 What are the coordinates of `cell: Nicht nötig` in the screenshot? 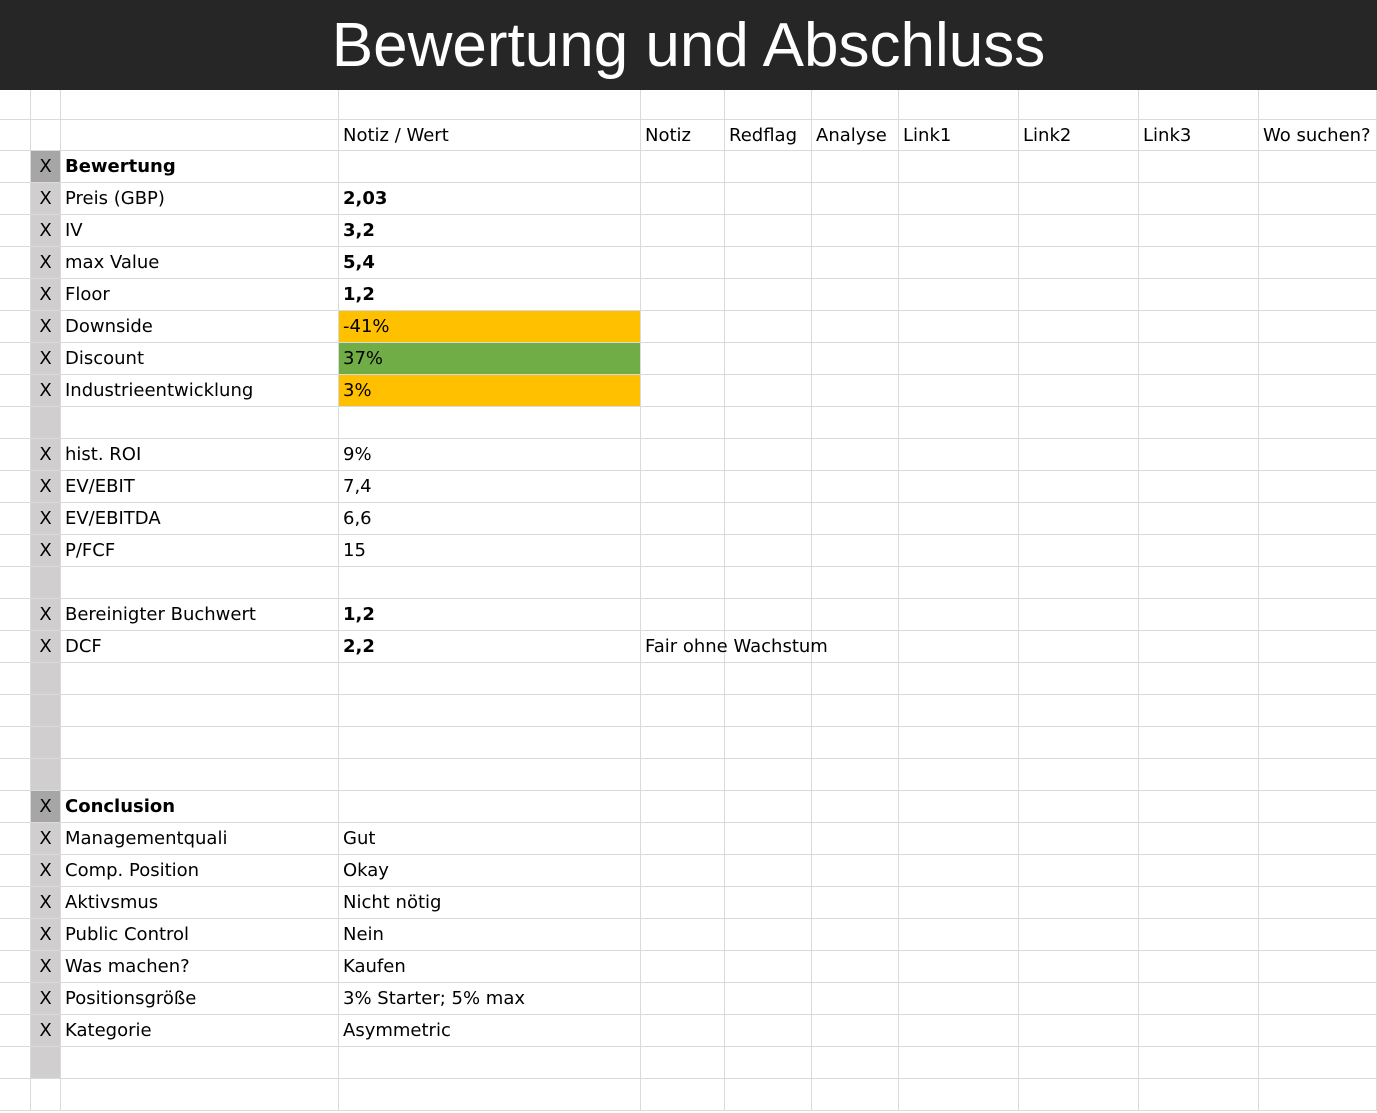 It's located at (490, 903).